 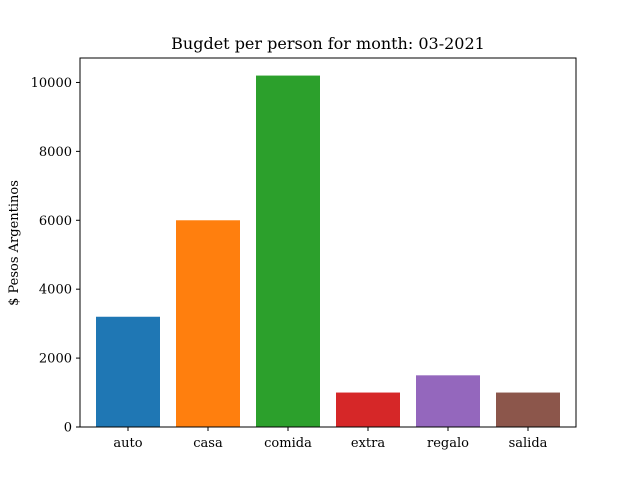 I want to click on bar-regalo, so click(x=448, y=401).